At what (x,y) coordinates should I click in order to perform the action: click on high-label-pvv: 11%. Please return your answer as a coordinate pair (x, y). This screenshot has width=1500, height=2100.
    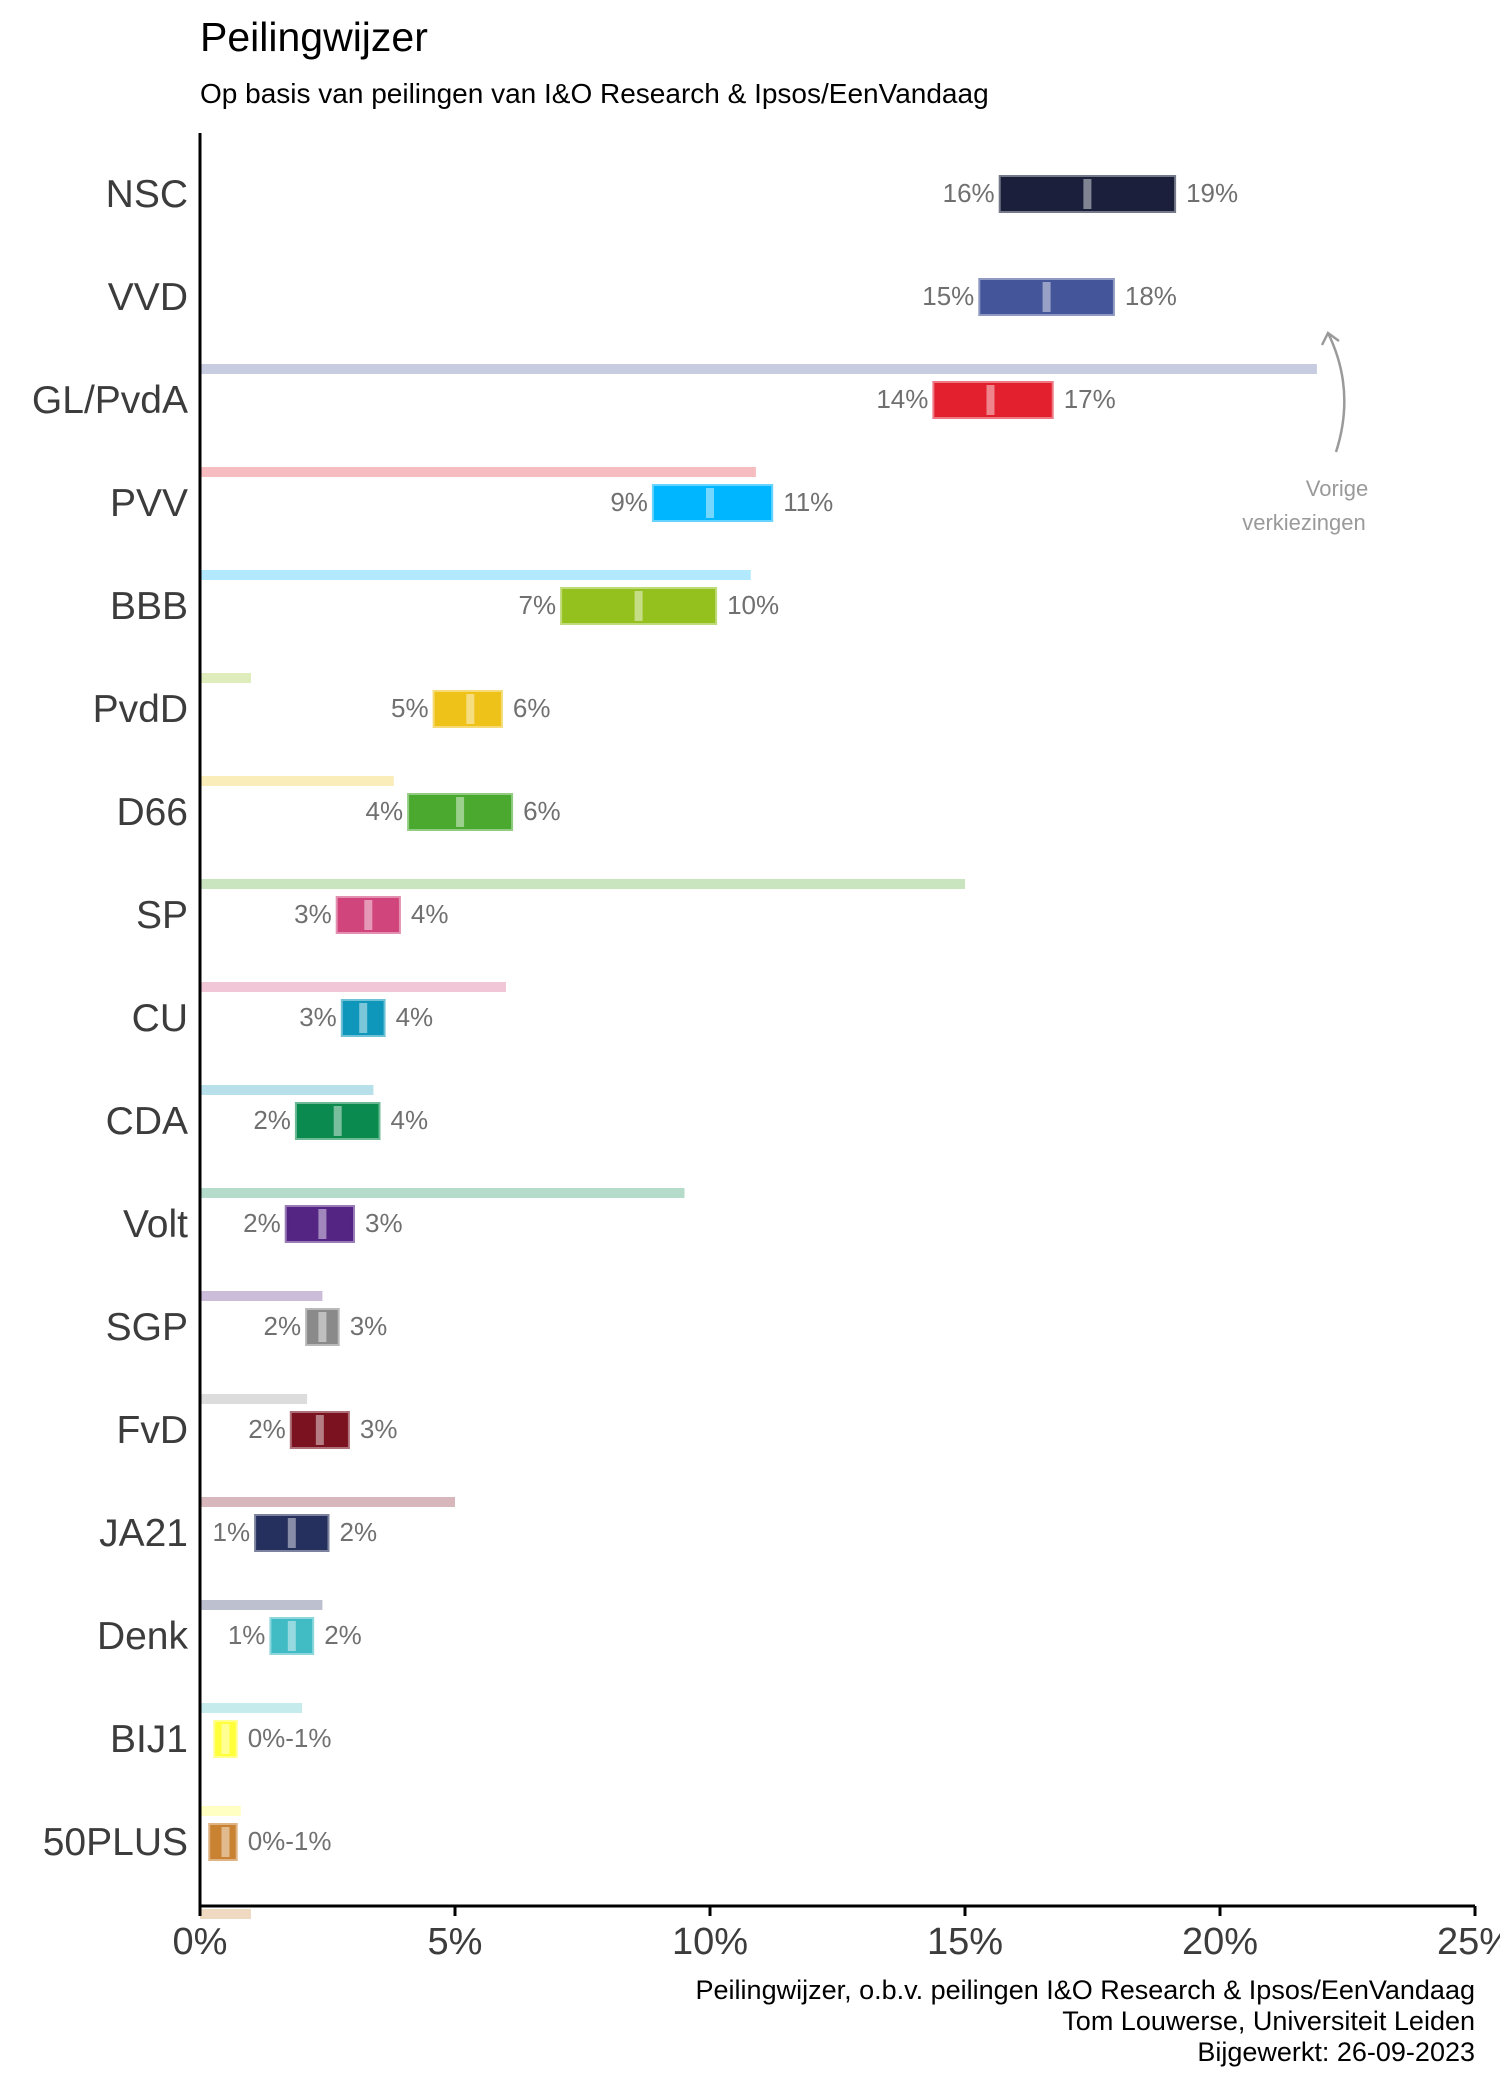
    Looking at the image, I should click on (808, 502).